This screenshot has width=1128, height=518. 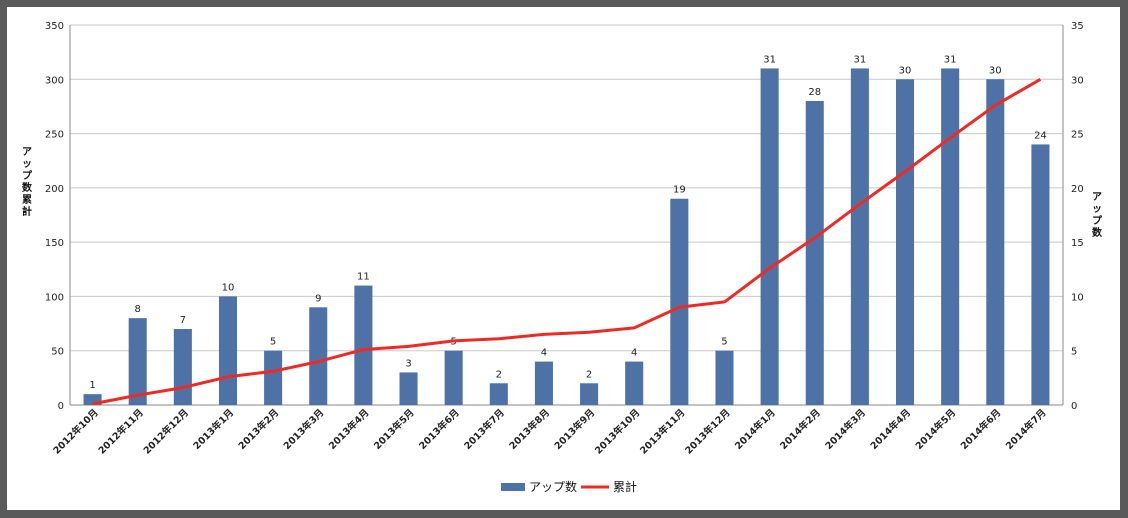 What do you see at coordinates (662, 432) in the screenshot?
I see `category-label: 2013年11月` at bounding box center [662, 432].